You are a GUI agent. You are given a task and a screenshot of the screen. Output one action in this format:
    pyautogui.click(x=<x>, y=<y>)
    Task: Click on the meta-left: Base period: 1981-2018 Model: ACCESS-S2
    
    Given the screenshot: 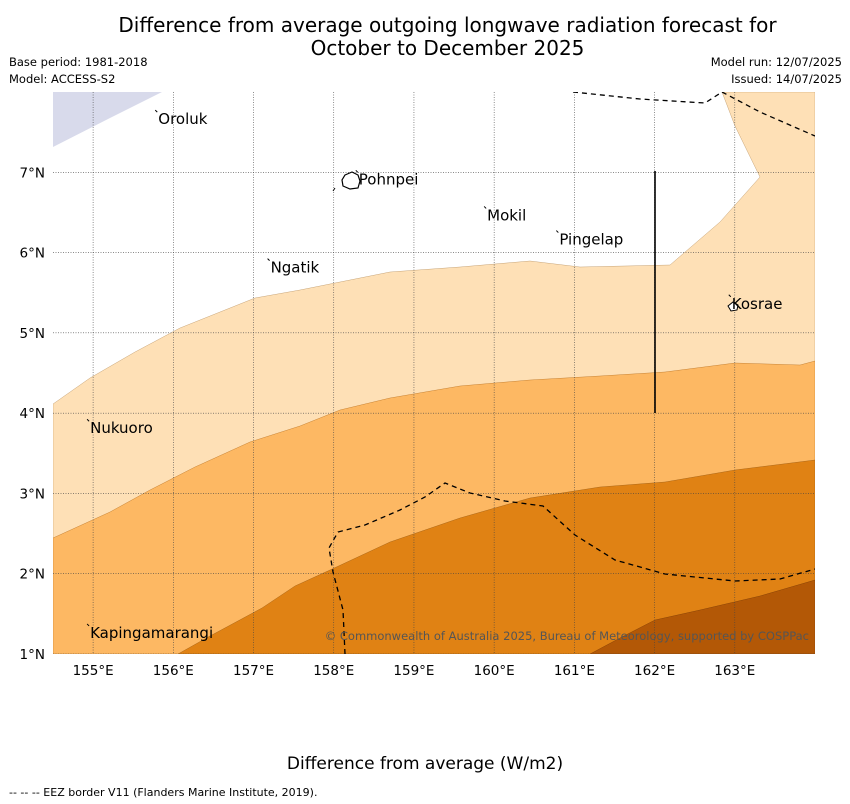 What is the action you would take?
    pyautogui.click(x=78, y=71)
    